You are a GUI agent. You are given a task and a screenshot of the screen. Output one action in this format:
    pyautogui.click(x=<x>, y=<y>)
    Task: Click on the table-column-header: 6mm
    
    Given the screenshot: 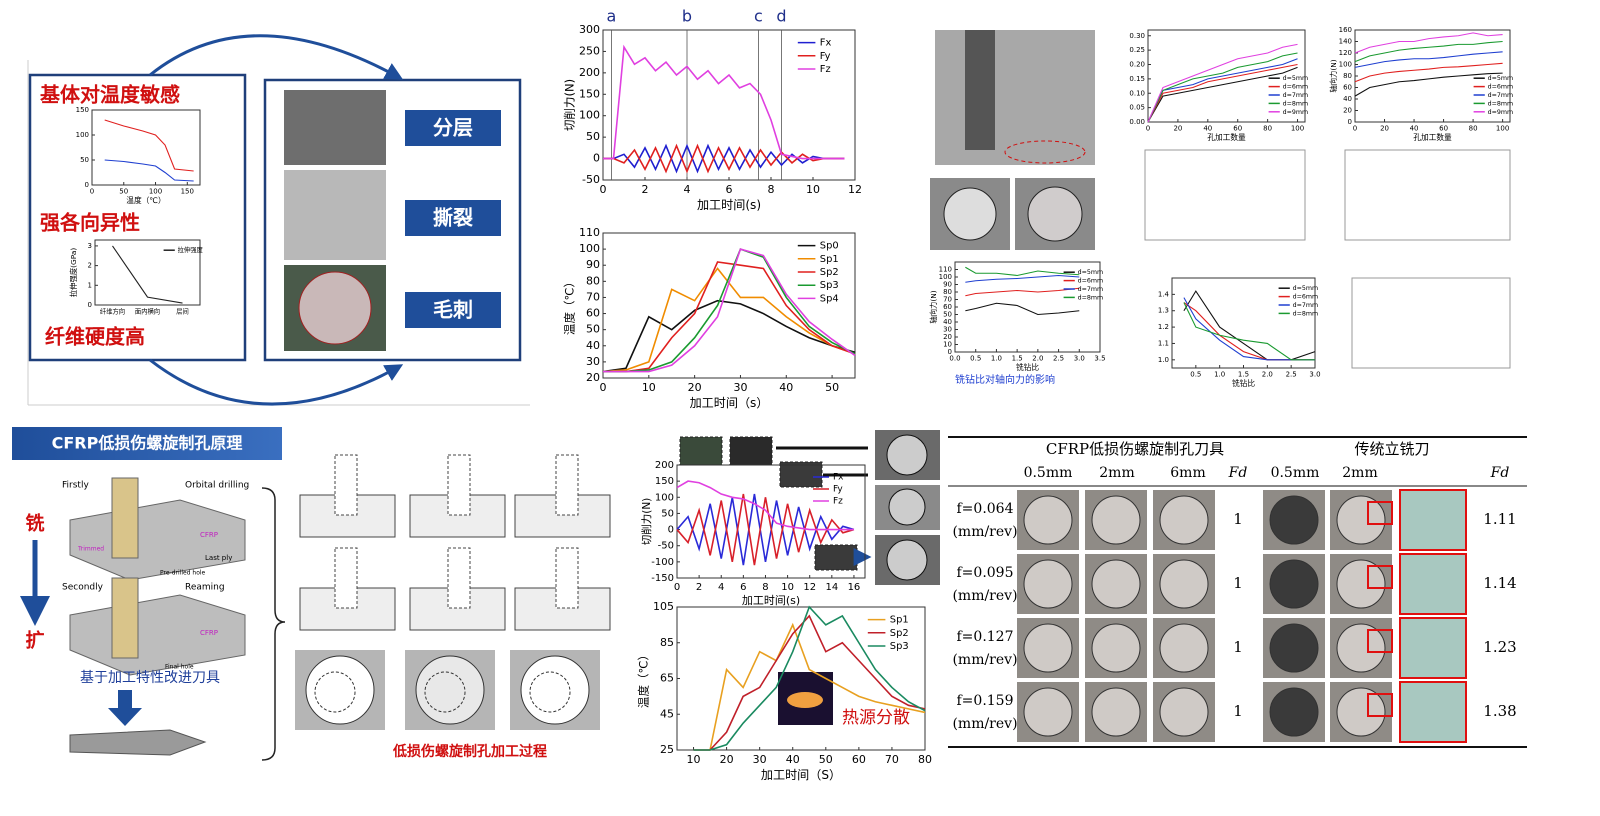 What is the action you would take?
    pyautogui.click(x=1187, y=473)
    